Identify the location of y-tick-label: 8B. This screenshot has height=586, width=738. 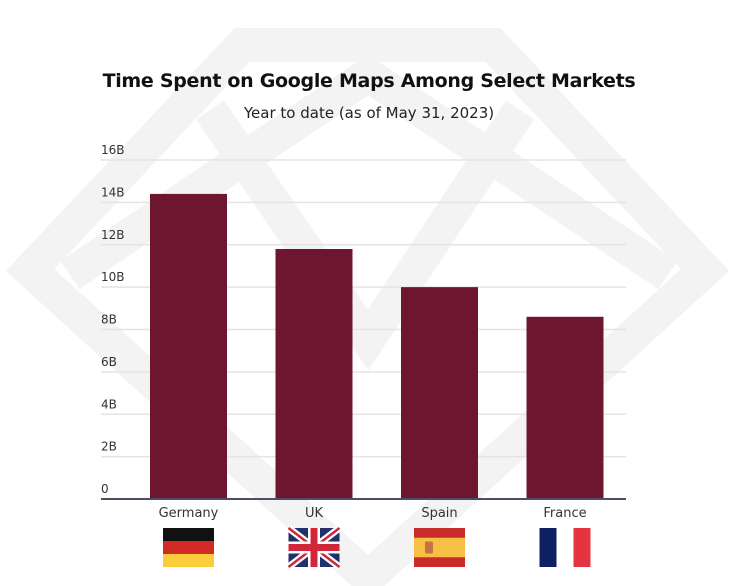
(109, 320).